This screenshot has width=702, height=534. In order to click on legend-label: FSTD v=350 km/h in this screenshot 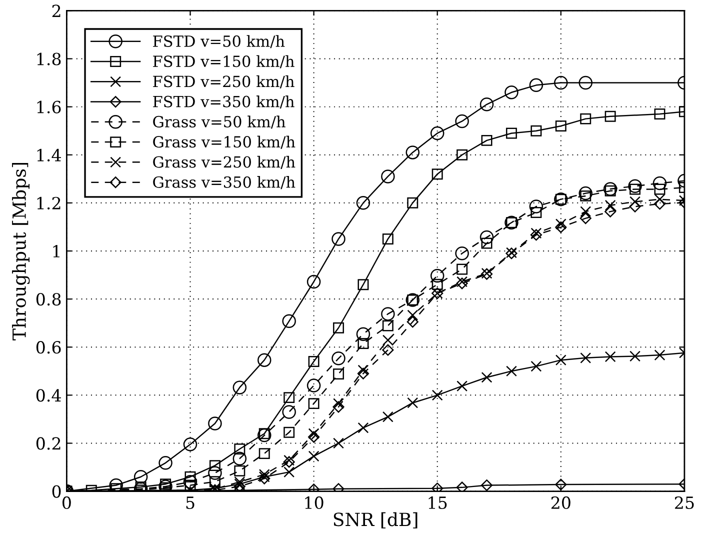, I will do `click(223, 102)`.